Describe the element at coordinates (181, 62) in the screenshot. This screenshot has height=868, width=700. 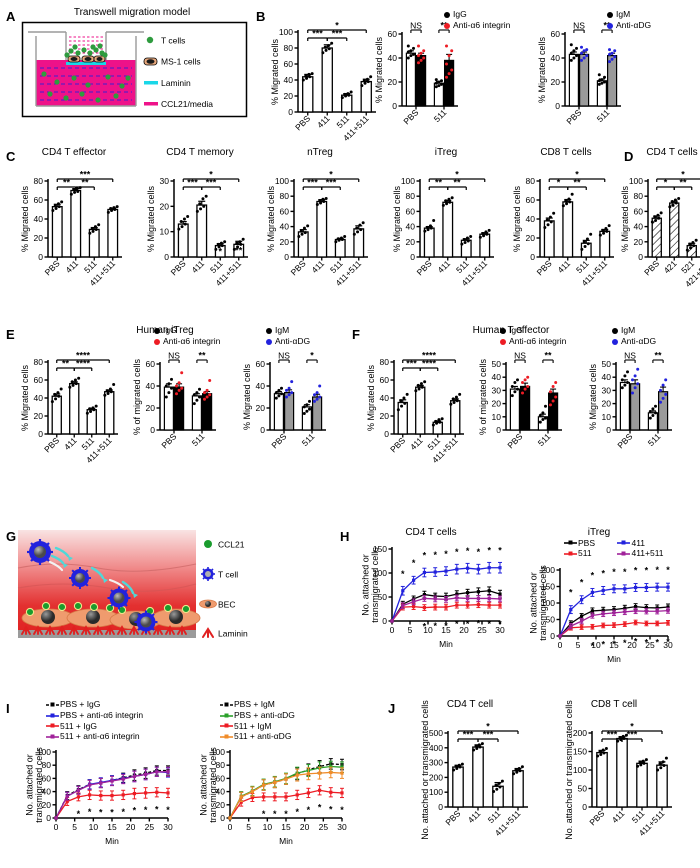
I see `panel-a-legend-1-label: MS-1 cells` at that location.